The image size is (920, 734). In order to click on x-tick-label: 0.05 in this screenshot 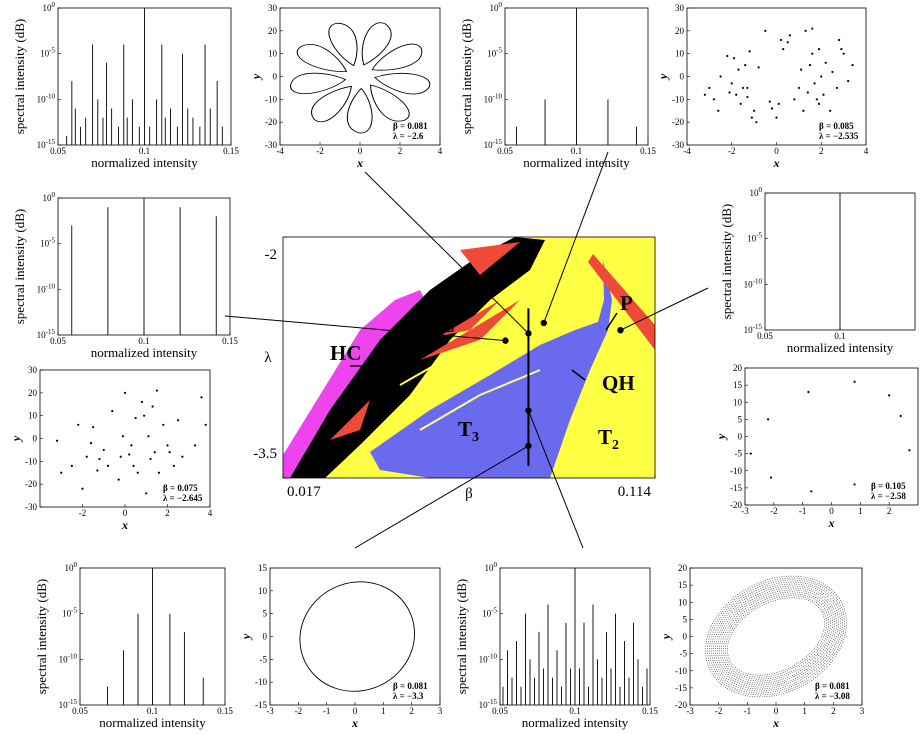, I will do `click(765, 336)`.